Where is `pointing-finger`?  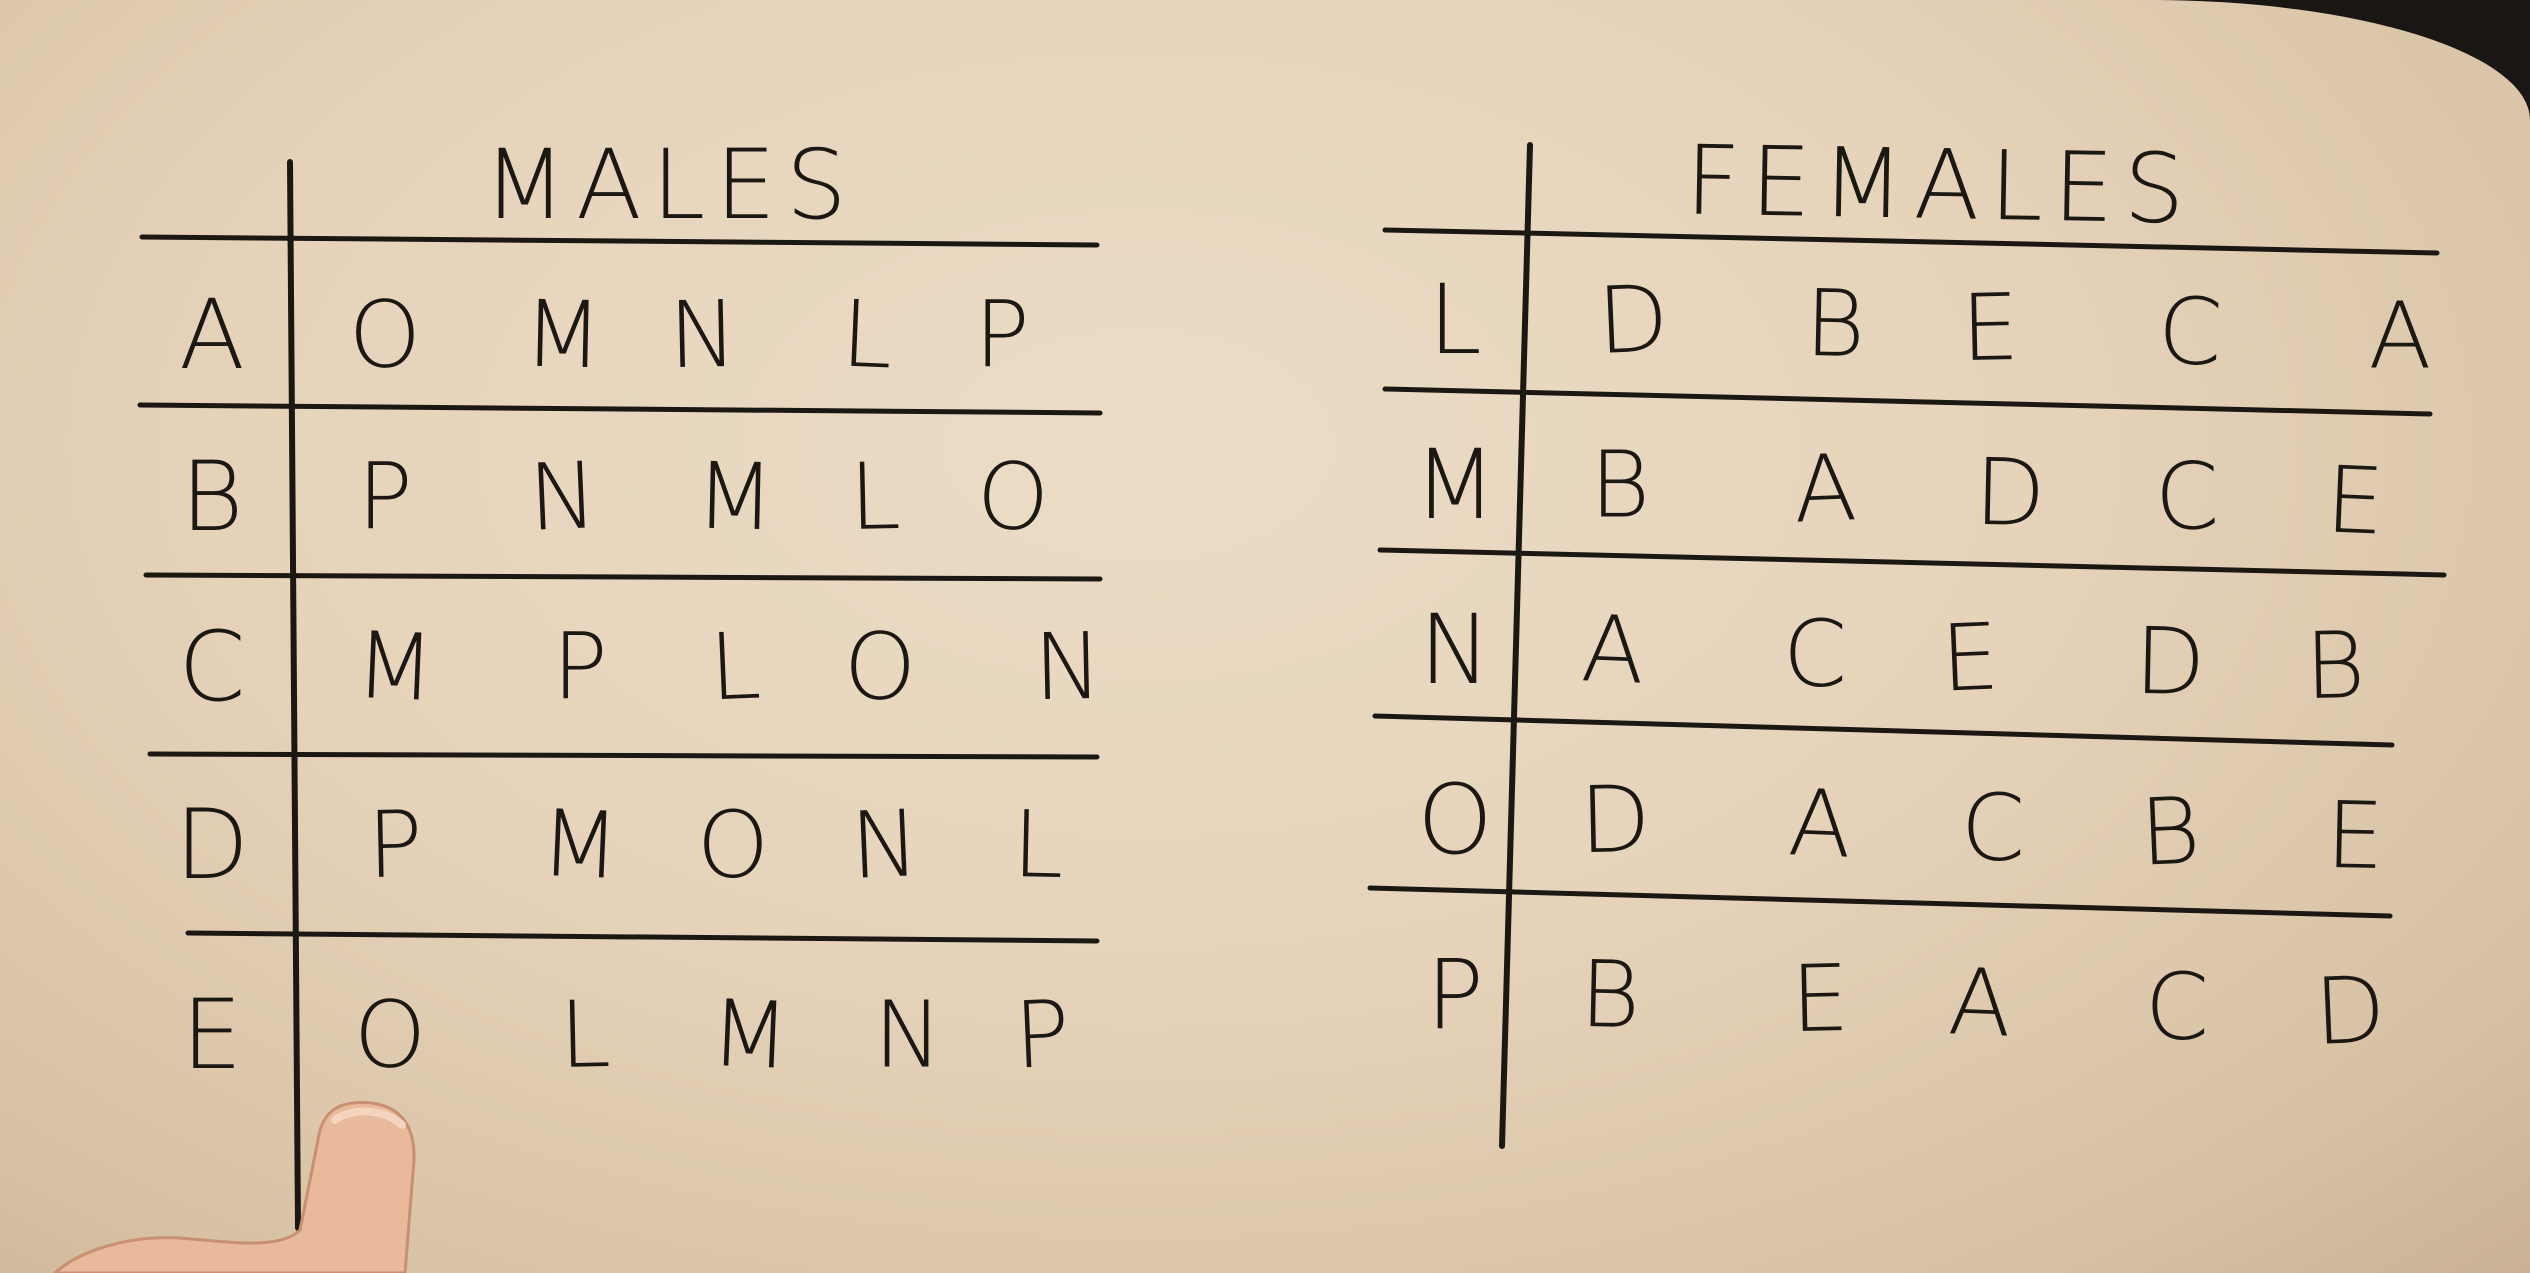
pointing-finger is located at coordinates (234, 1186).